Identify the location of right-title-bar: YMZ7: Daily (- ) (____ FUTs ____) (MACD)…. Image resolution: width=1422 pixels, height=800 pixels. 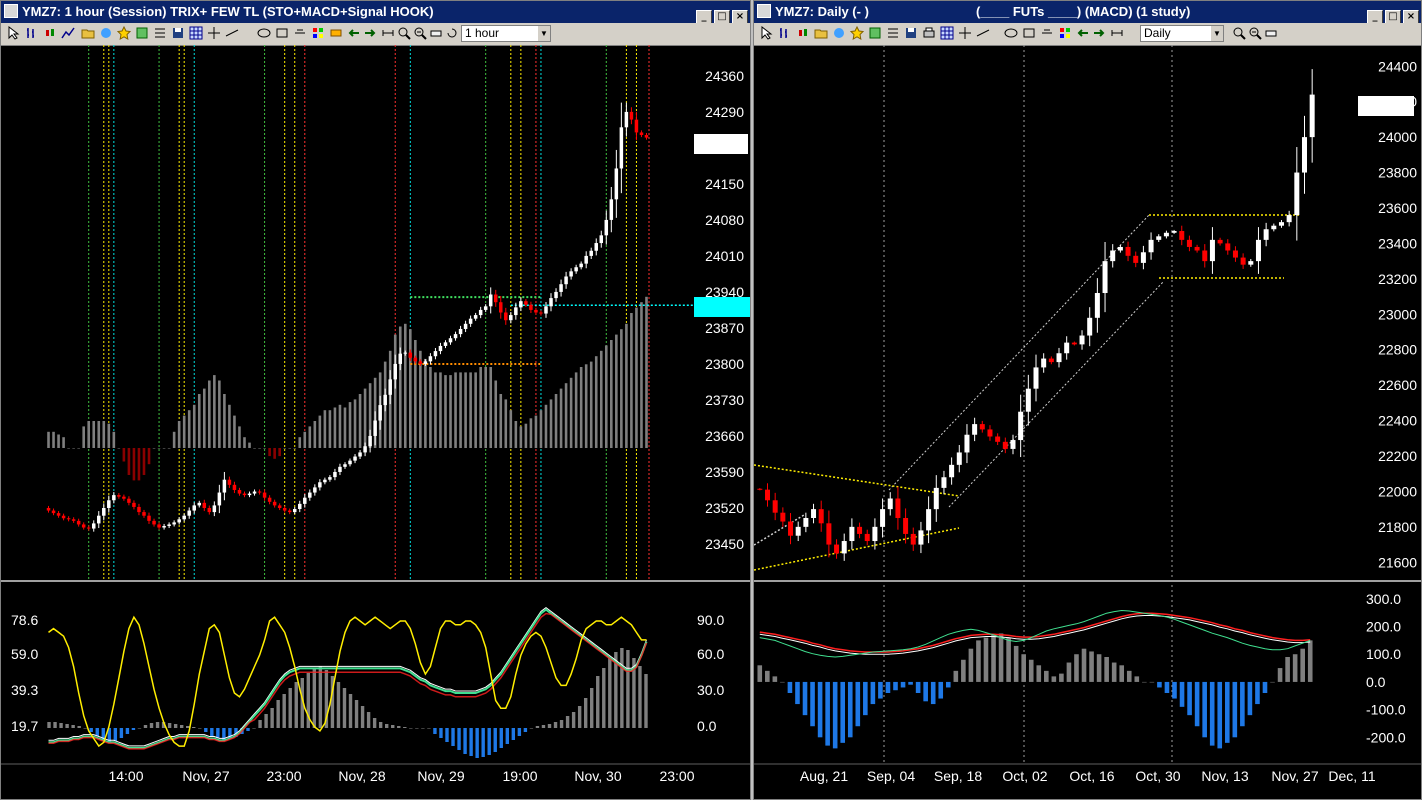
(1087, 12).